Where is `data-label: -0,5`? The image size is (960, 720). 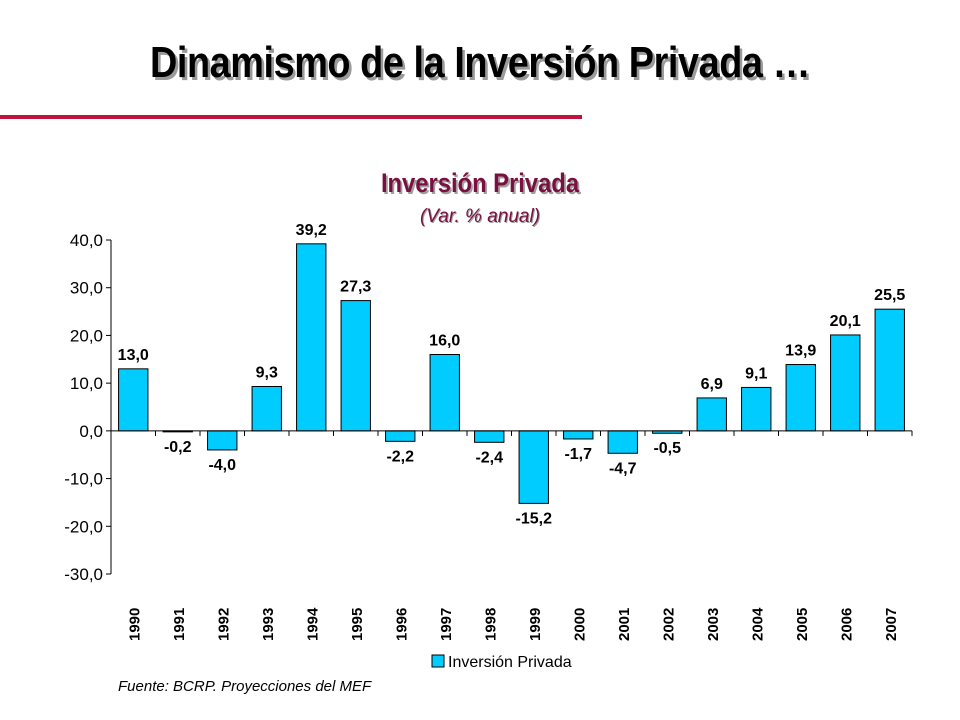 data-label: -0,5 is located at coordinates (667, 448).